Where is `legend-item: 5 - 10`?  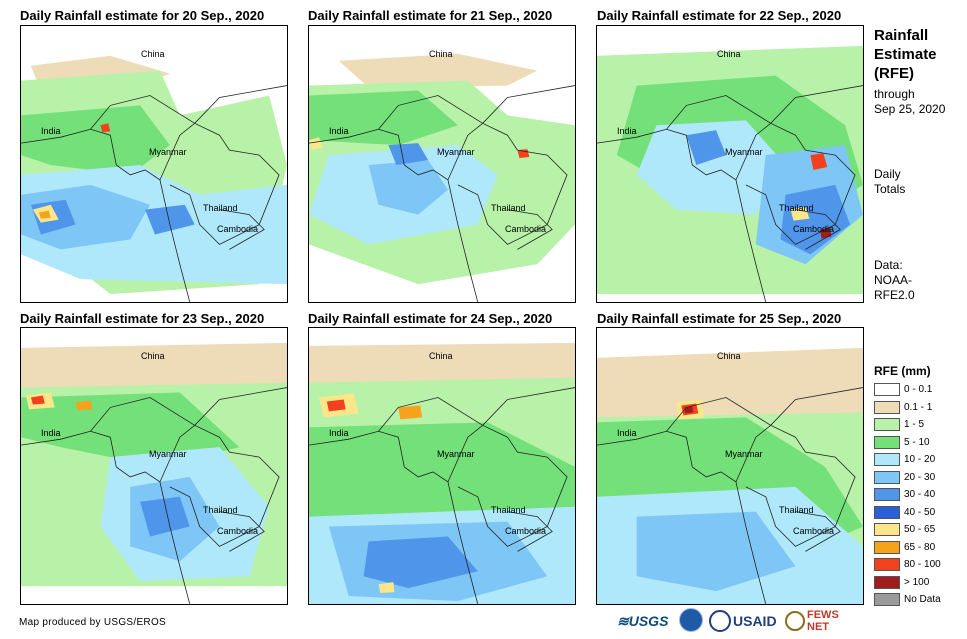 legend-item: 5 - 10 is located at coordinates (902, 442).